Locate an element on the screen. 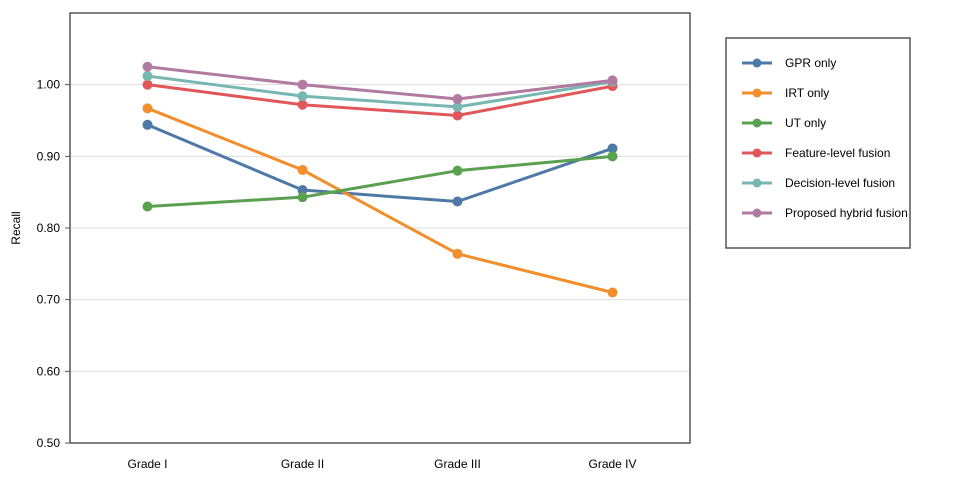  y-axis-title: Recall is located at coordinates (16, 227).